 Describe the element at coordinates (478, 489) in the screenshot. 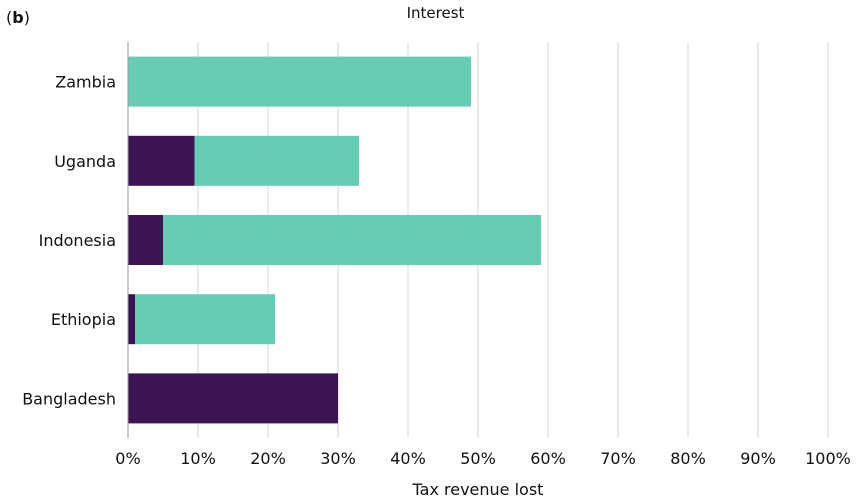

I see `x-axis-label: Tax revenue lost` at that location.